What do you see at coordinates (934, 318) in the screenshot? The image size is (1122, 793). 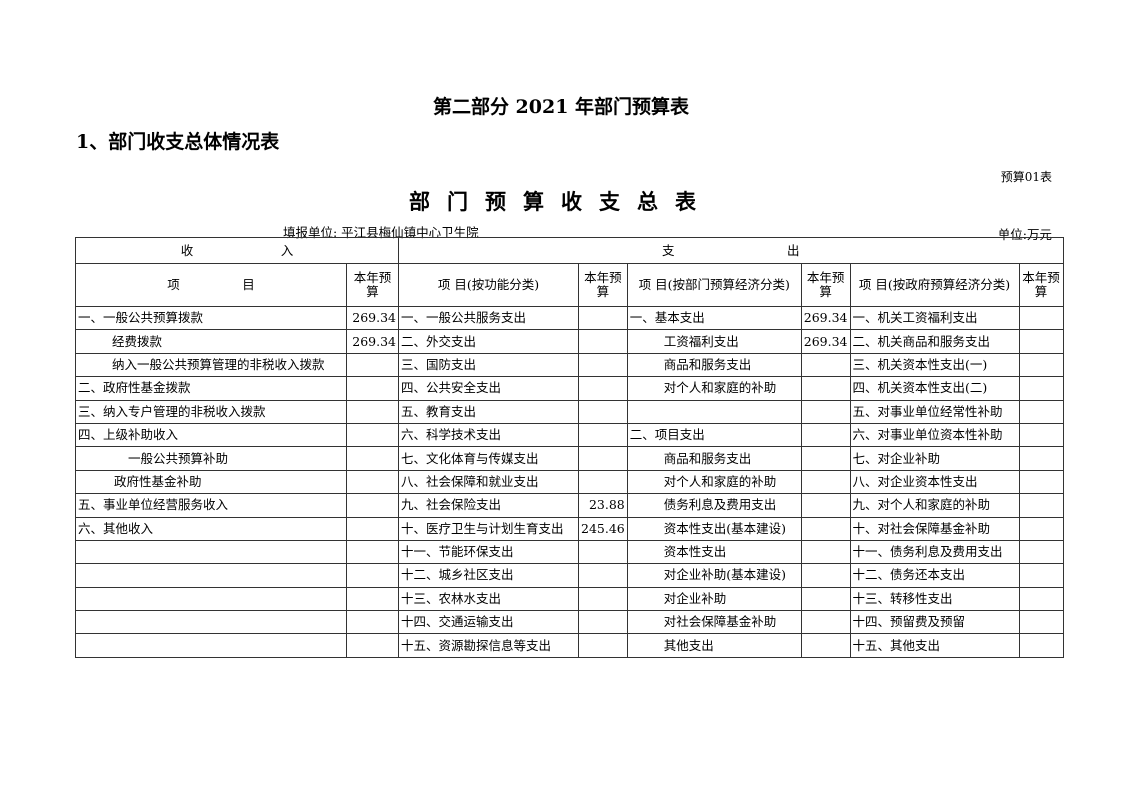 I see `gov-econ-item: 一、机关工资福利支出` at bounding box center [934, 318].